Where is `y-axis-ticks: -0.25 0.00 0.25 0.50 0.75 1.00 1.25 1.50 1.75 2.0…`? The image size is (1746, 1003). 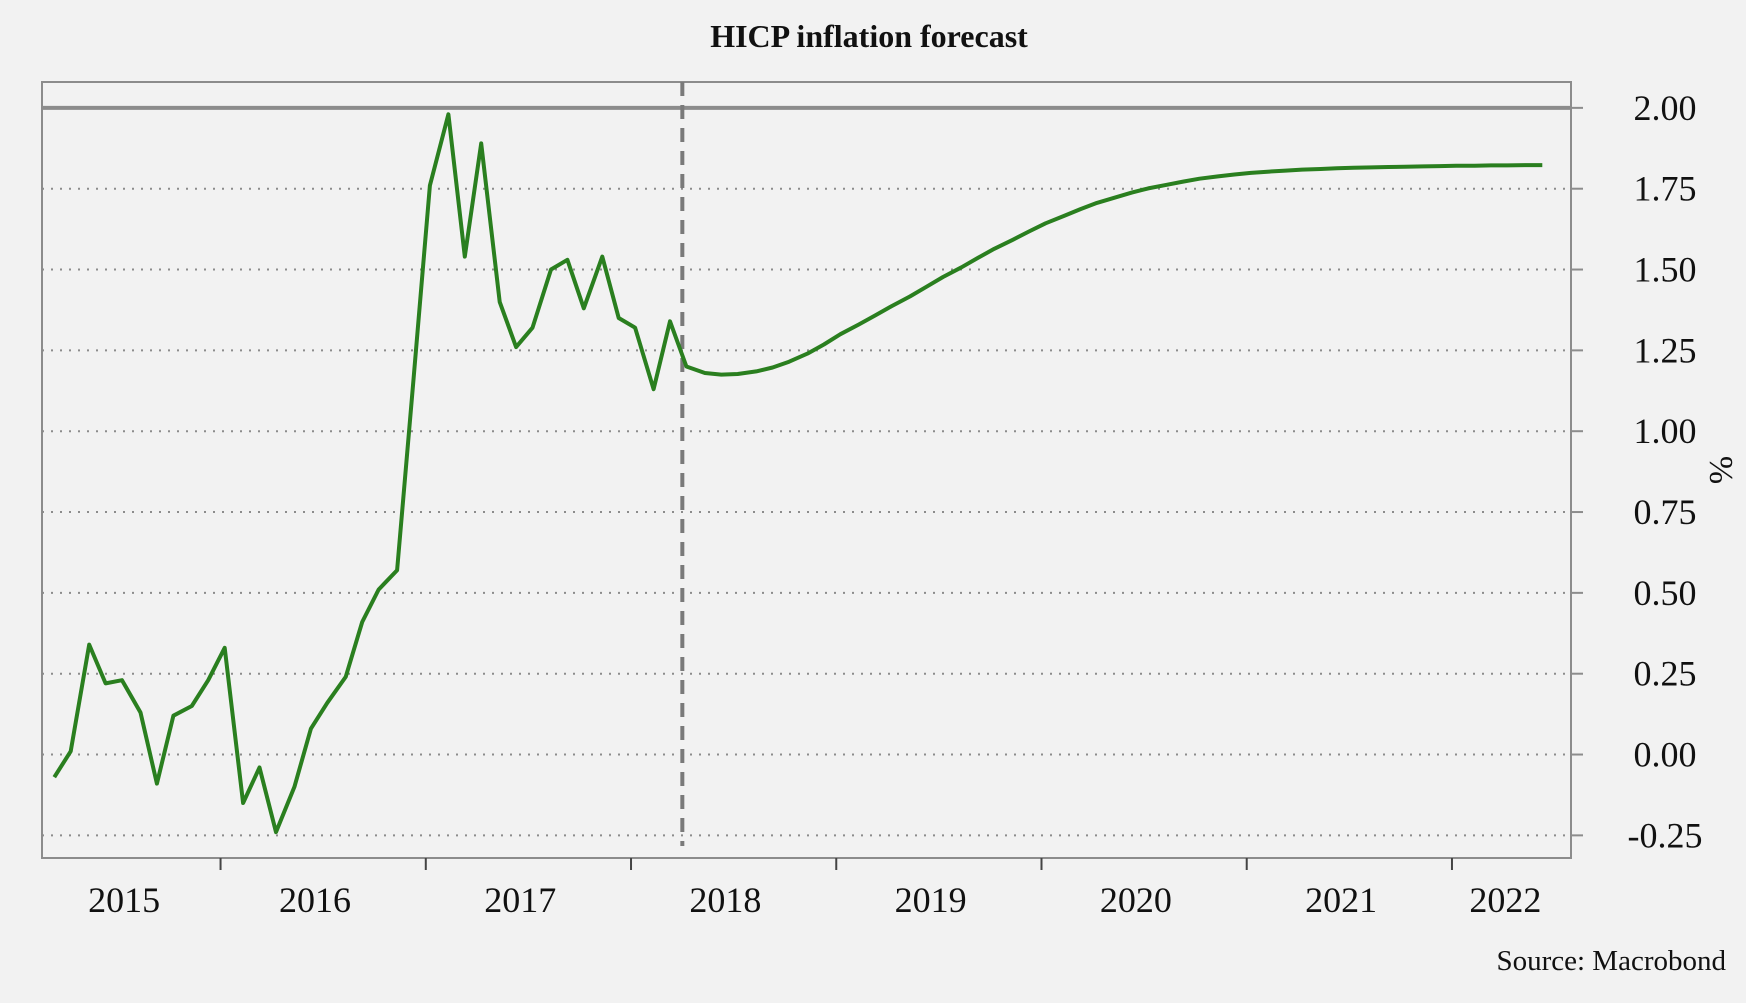
y-axis-ticks: -0.25 0.00 0.25 0.50 0.75 1.00 1.25 1.50 1.75 2.0… is located at coordinates (1637, 471).